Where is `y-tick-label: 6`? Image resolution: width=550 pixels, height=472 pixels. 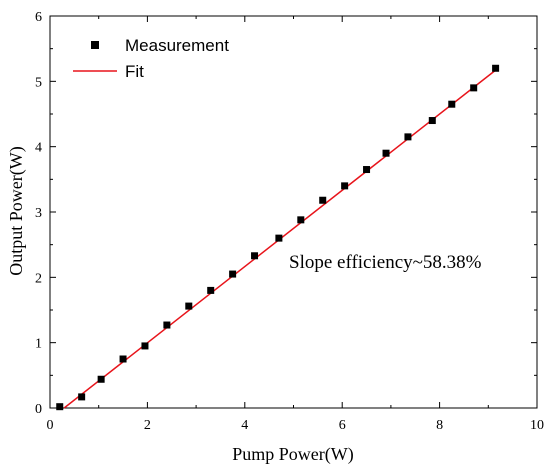
y-tick-label: 6 is located at coordinates (38, 17).